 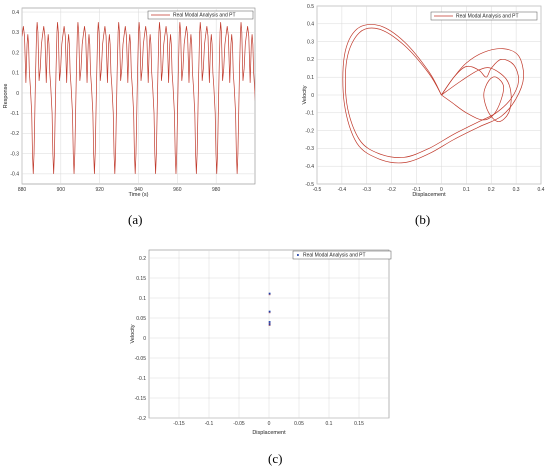 I want to click on x-tick-label: 0.3, so click(x=516, y=190).